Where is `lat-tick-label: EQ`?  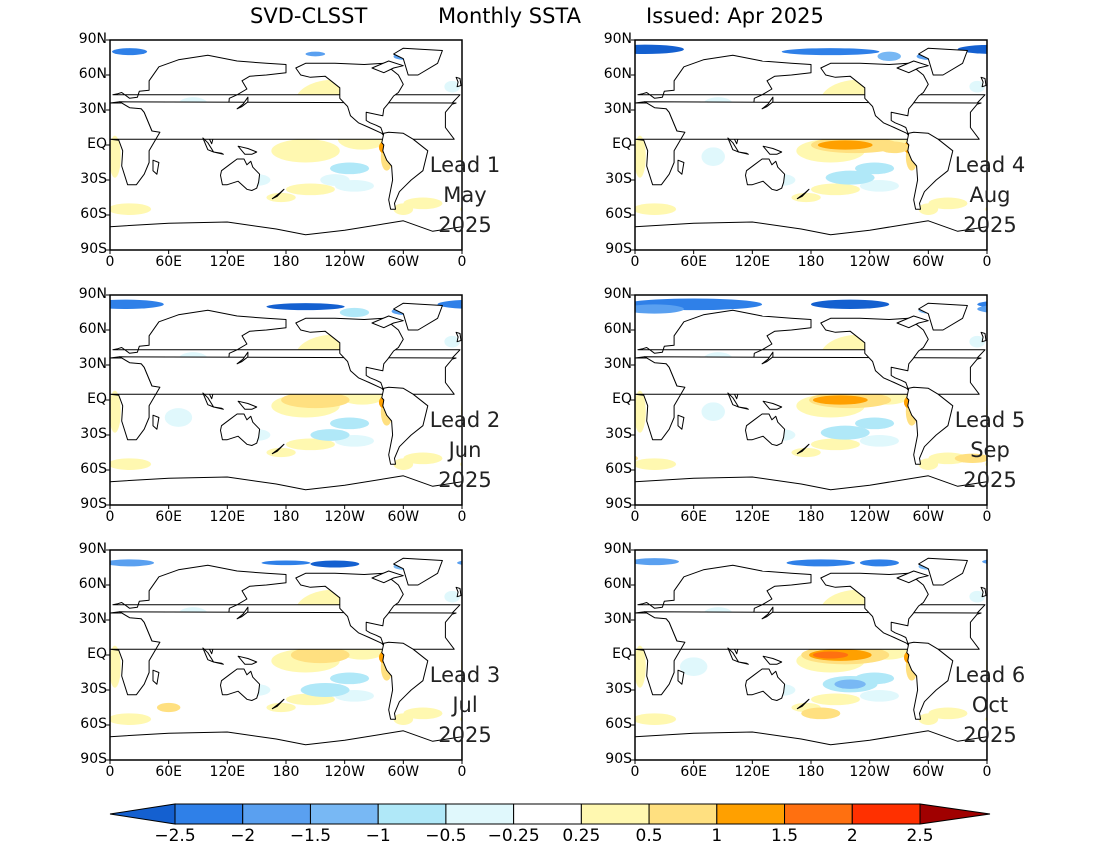
lat-tick-label: EQ is located at coordinates (97, 399).